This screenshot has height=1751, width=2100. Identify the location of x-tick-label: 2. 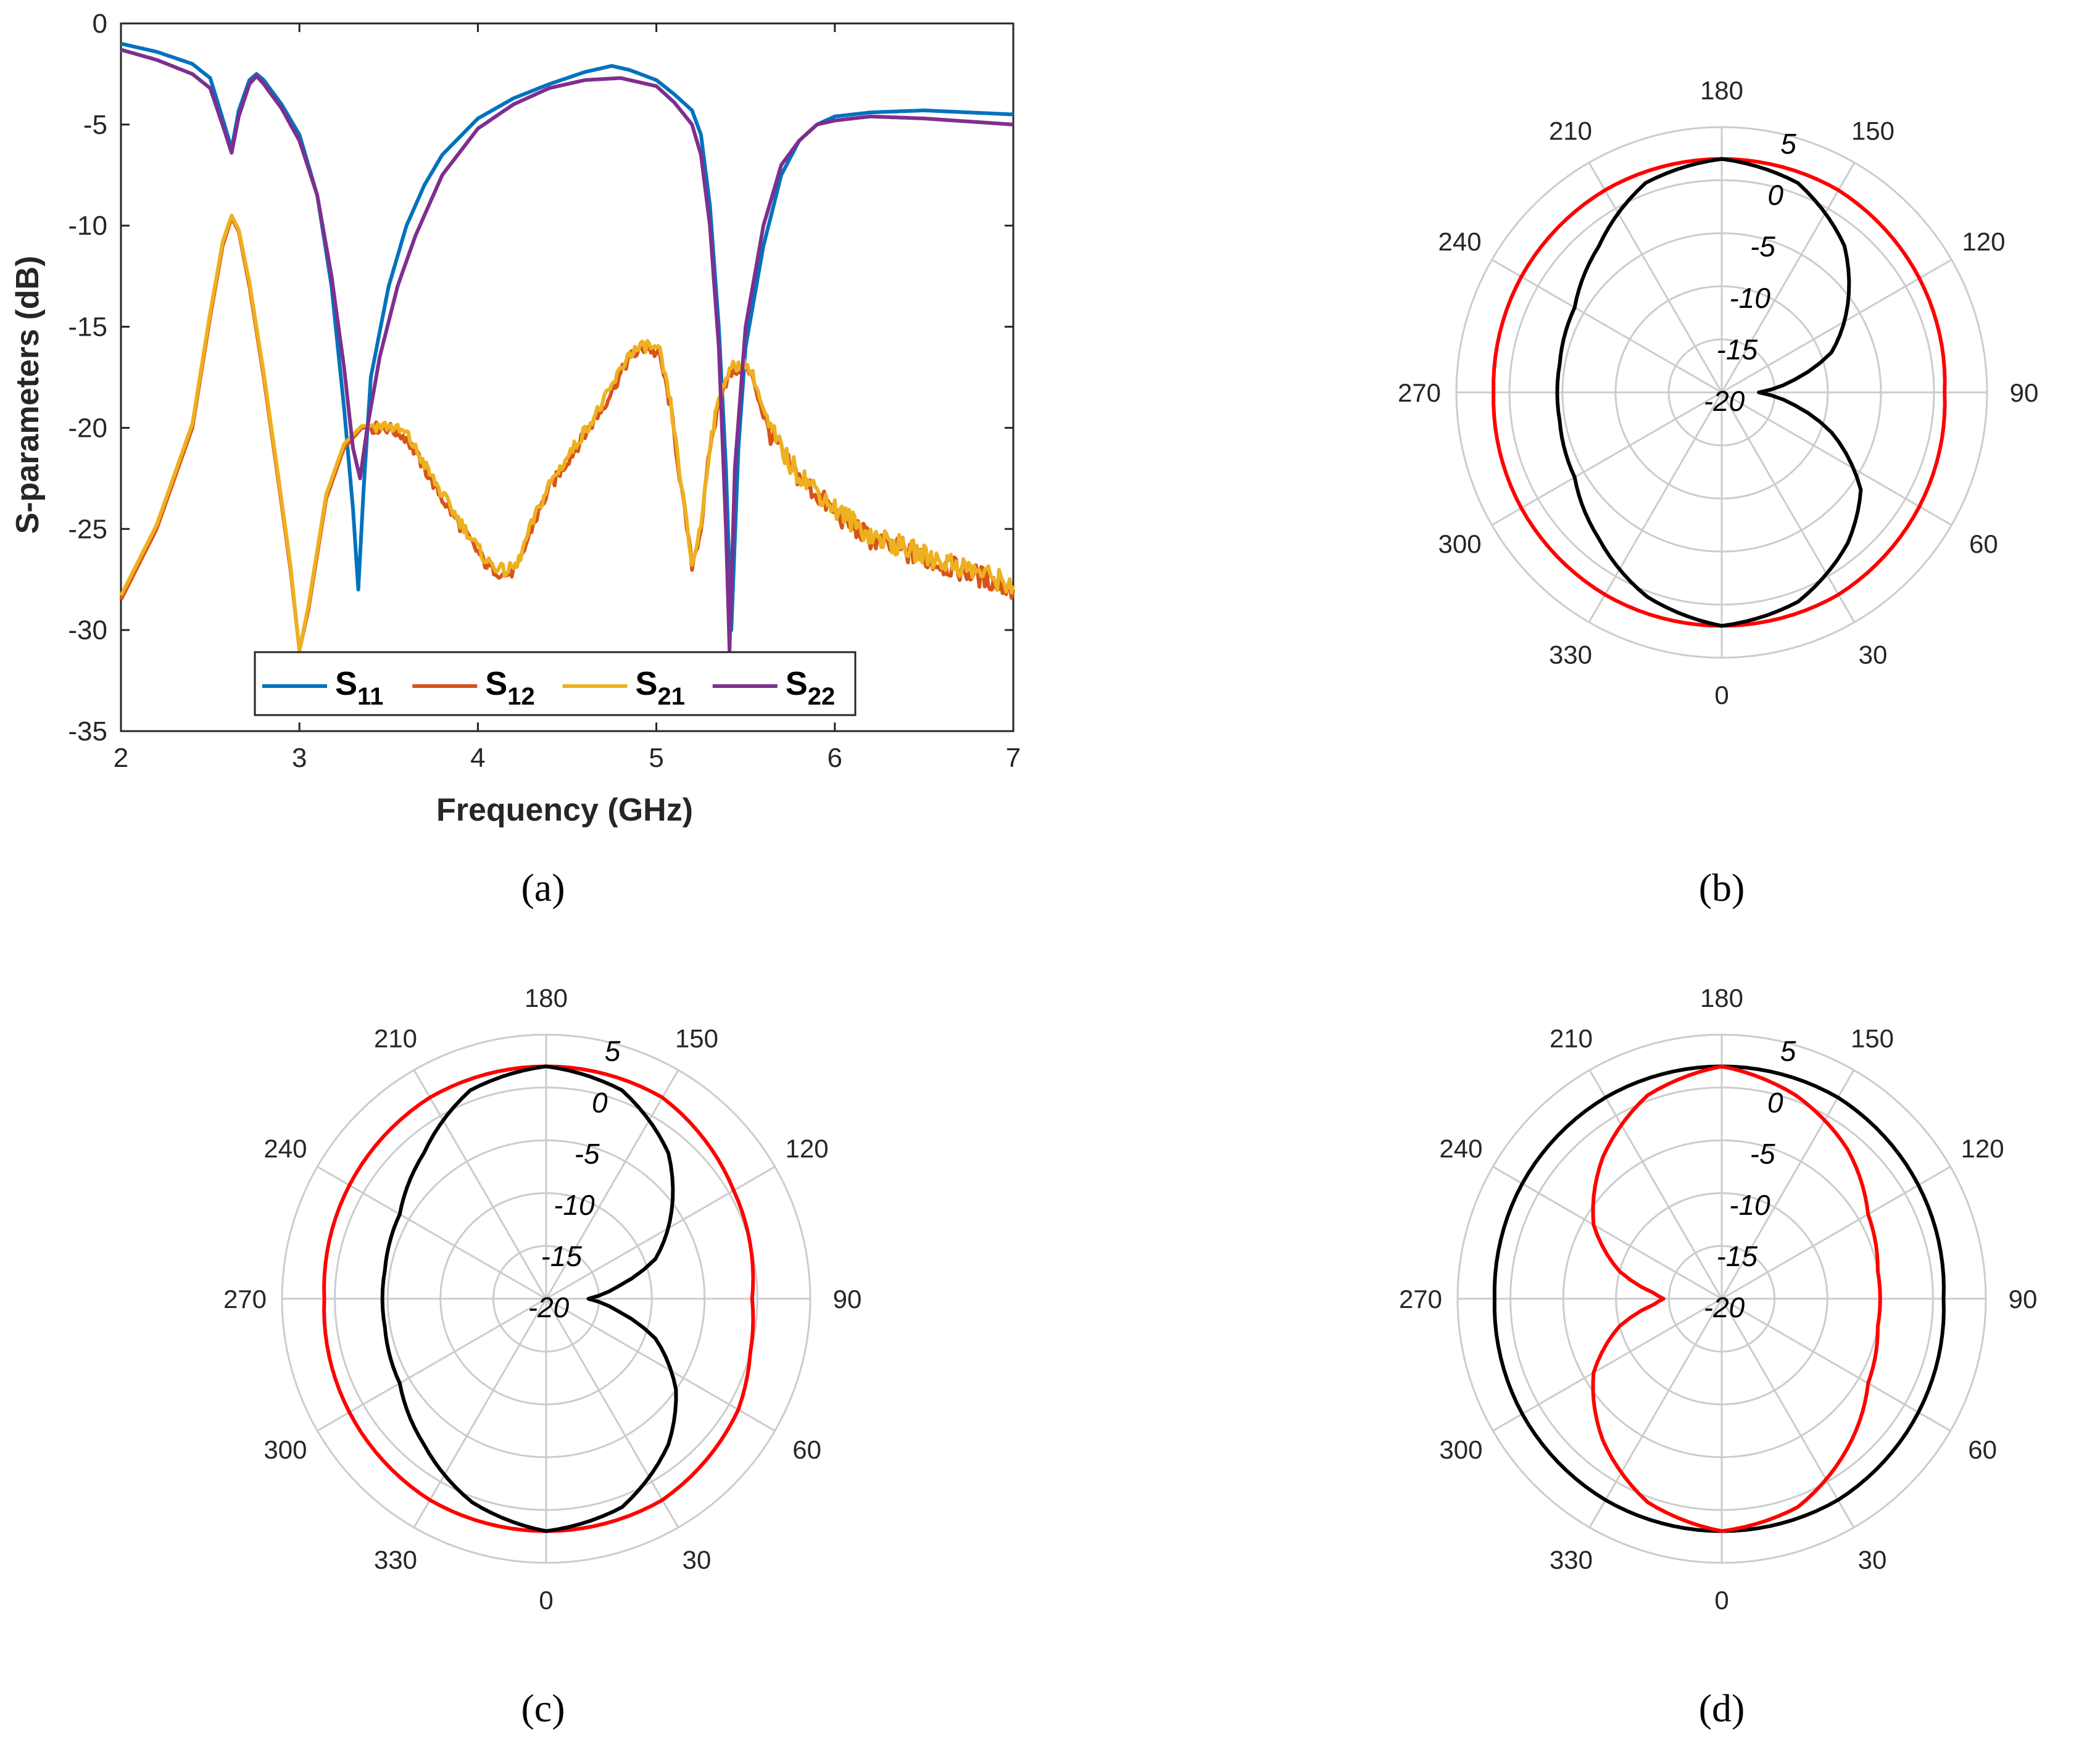
(121, 758).